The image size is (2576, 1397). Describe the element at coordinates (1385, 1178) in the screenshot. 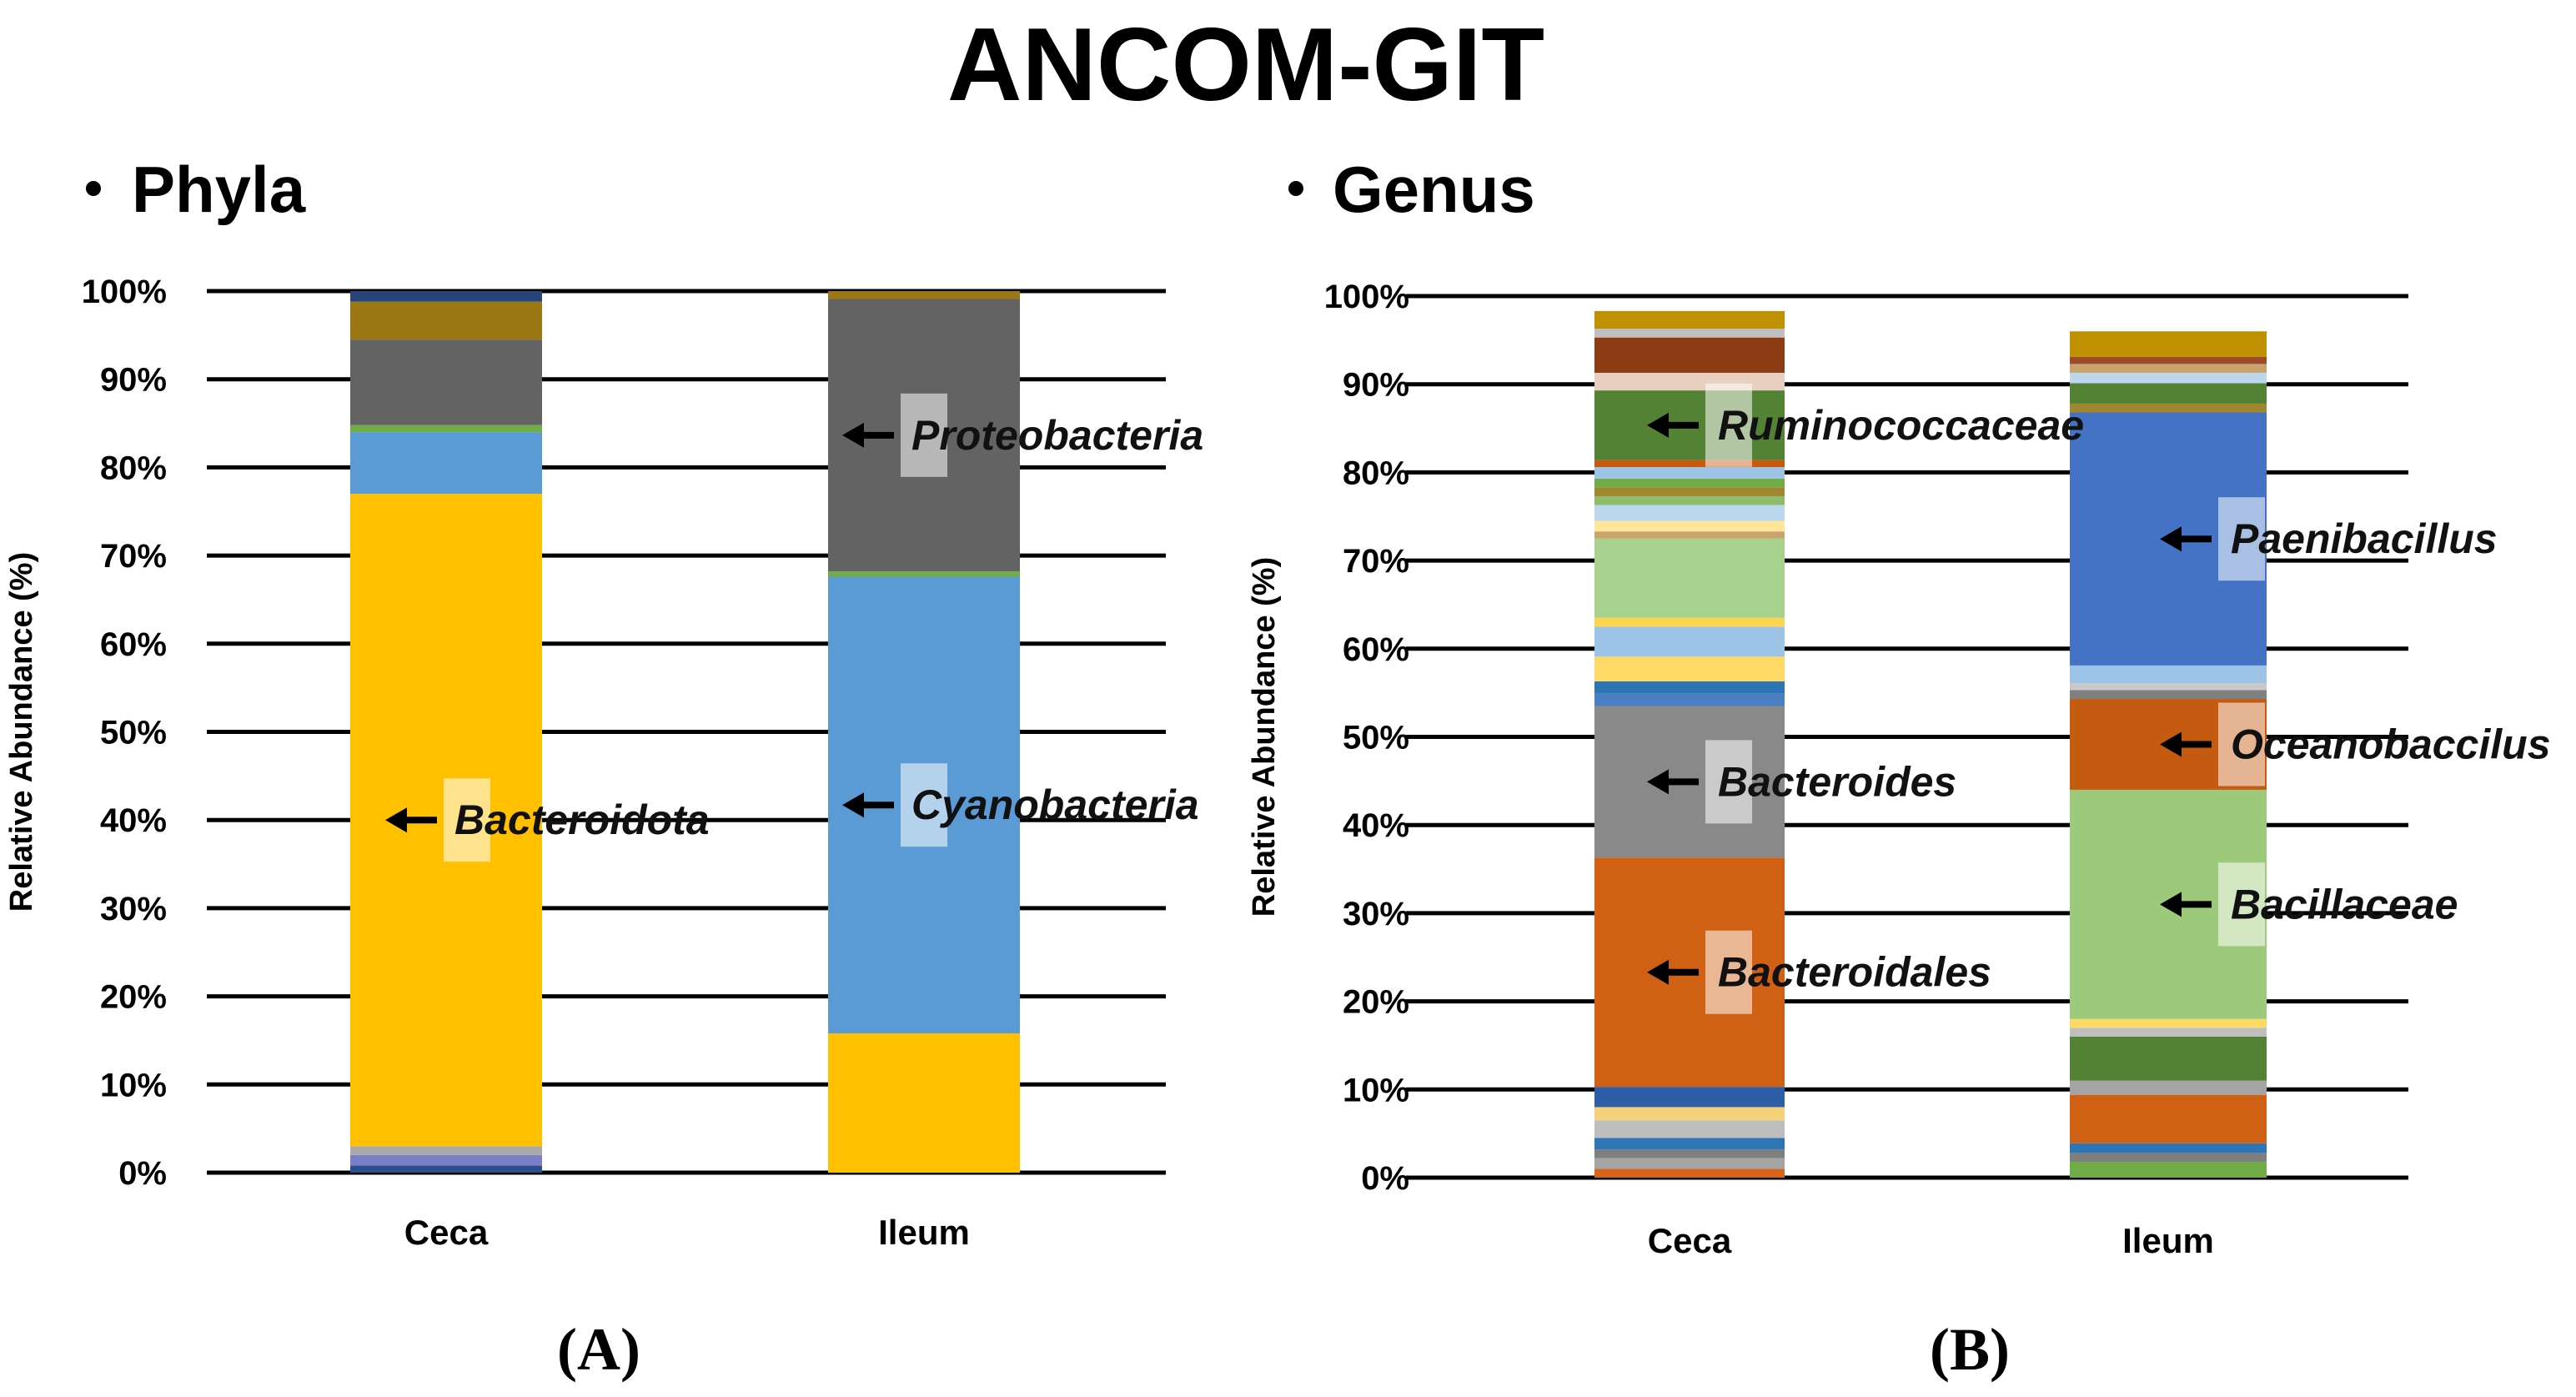

I see `genus-ytick-label: 0%` at that location.